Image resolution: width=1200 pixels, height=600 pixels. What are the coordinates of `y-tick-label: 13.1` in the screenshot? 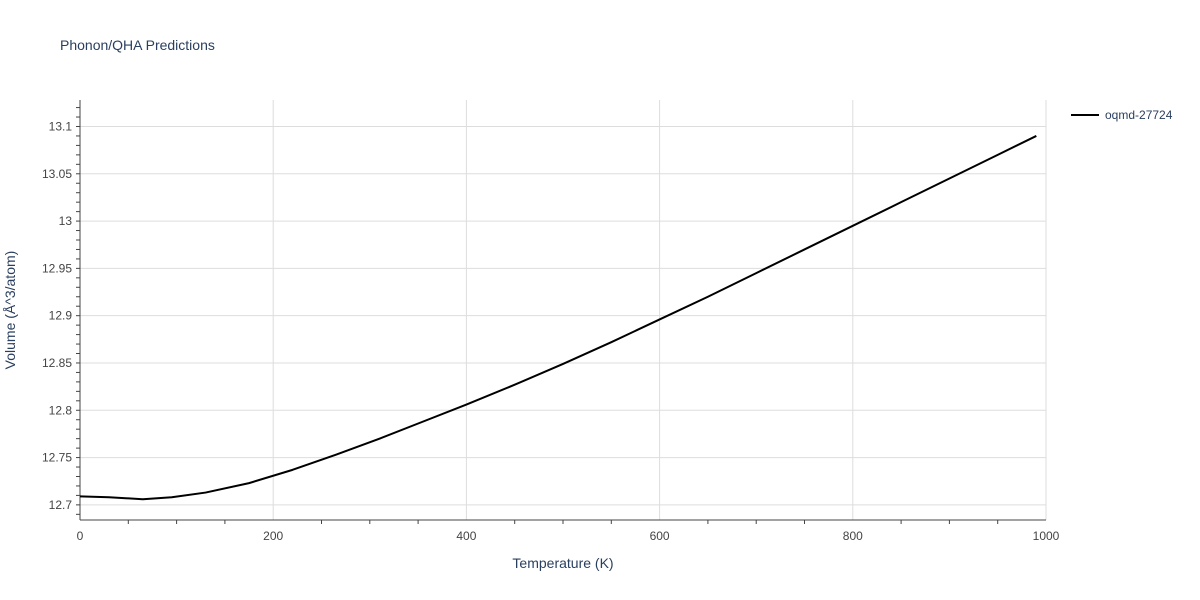 It's located at (61, 126).